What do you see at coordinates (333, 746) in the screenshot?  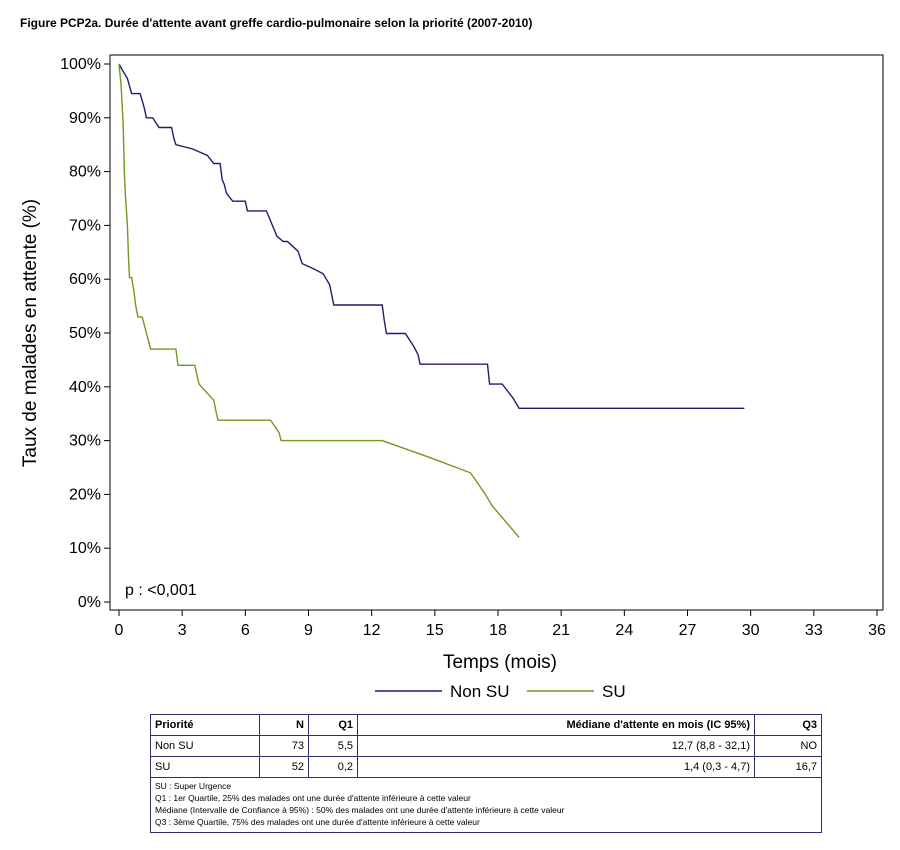 I see `cell-q1: 5,5` at bounding box center [333, 746].